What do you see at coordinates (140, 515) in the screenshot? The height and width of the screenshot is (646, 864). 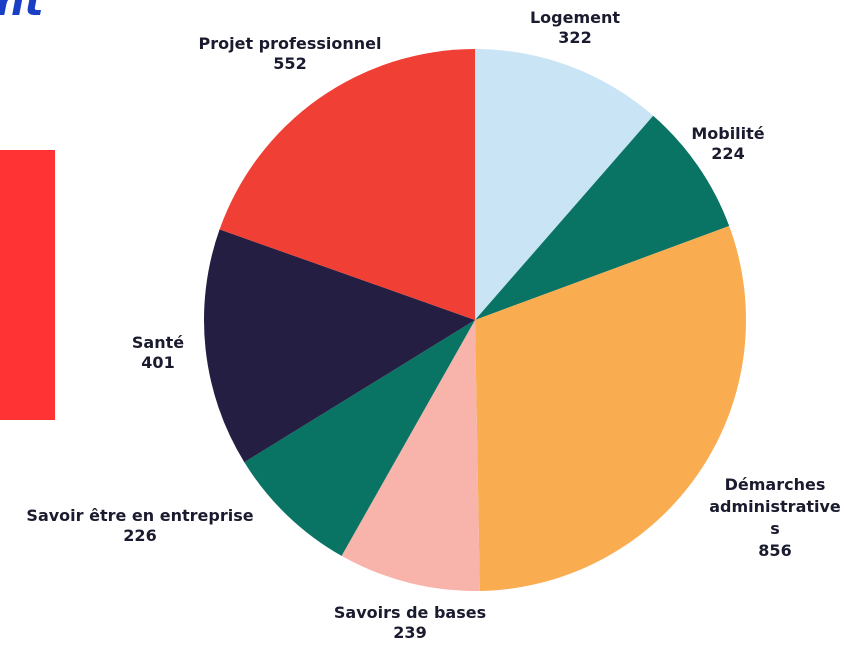 I see `label-savoir-etre-name: Savoir être en entreprise` at bounding box center [140, 515].